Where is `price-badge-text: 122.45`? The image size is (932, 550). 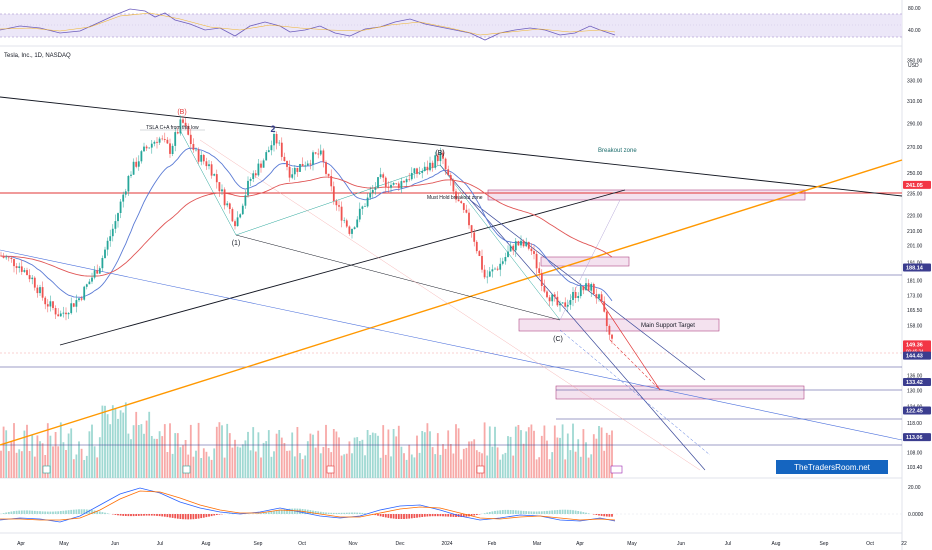 price-badge-text: 122.45 is located at coordinates (914, 412).